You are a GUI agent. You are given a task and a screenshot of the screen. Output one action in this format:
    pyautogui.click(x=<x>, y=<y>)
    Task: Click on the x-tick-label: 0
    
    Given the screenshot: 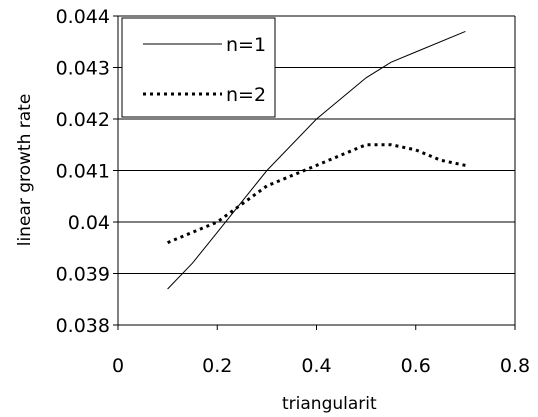 What is the action you would take?
    pyautogui.click(x=118, y=366)
    